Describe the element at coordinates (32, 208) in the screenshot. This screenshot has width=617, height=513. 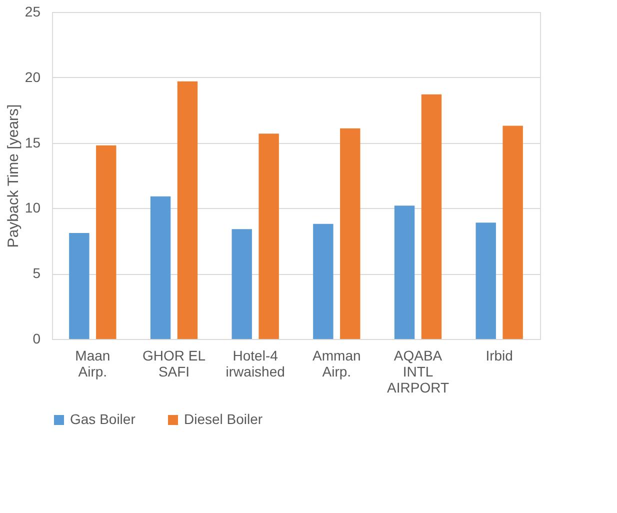
I see `y-tick-label: 10` at that location.